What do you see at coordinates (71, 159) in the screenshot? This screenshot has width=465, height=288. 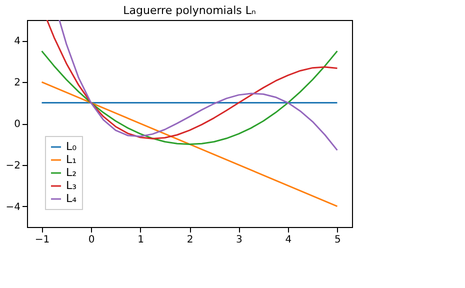 I see `legend-label: L₁` at bounding box center [71, 159].